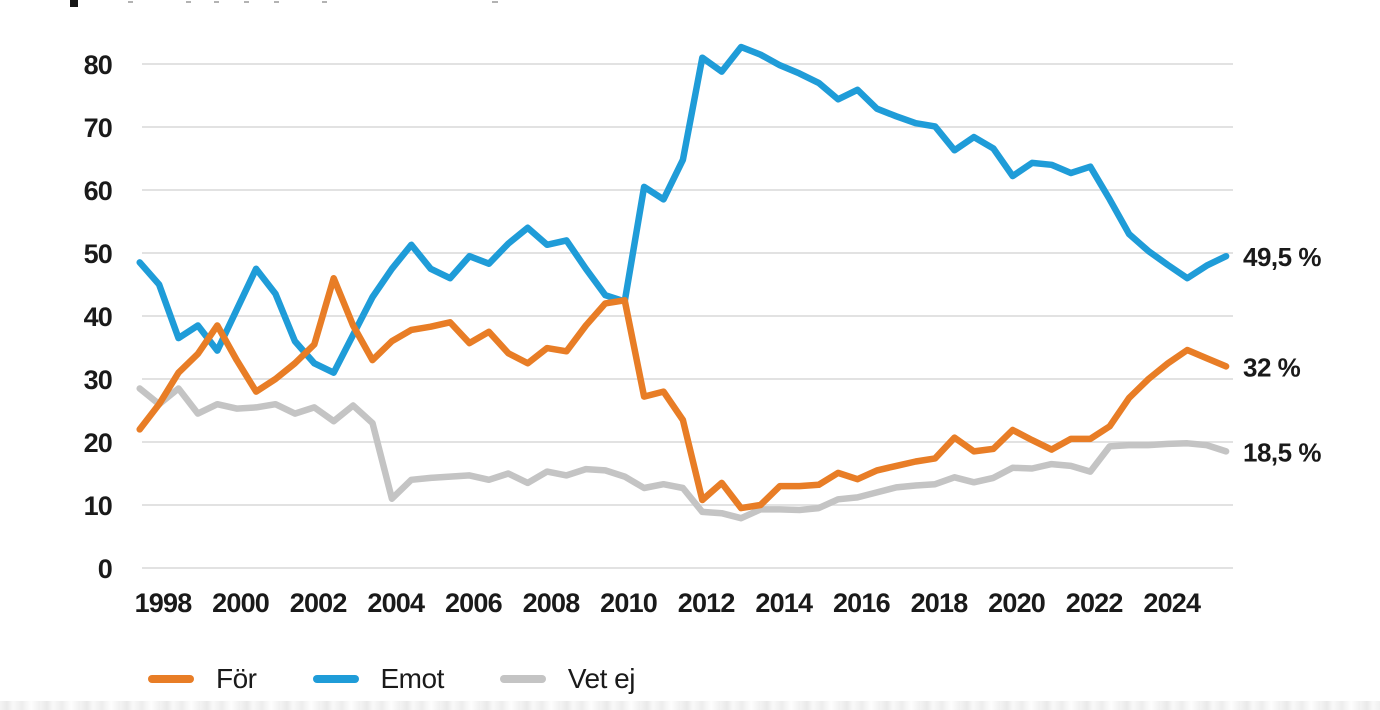 This screenshot has height=710, width=1380. I want to click on y-axis-tick-label: 60, so click(98, 191).